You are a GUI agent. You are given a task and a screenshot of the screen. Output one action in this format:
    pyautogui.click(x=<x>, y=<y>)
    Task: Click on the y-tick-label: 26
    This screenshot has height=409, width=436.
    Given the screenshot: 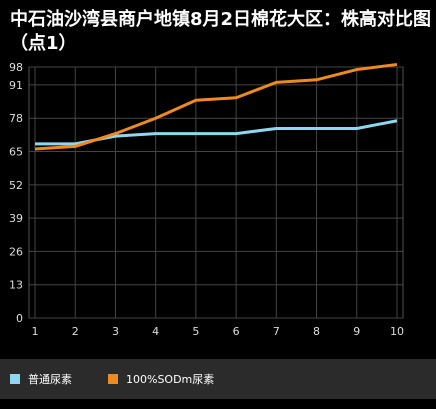 What is the action you would take?
    pyautogui.click(x=16, y=251)
    